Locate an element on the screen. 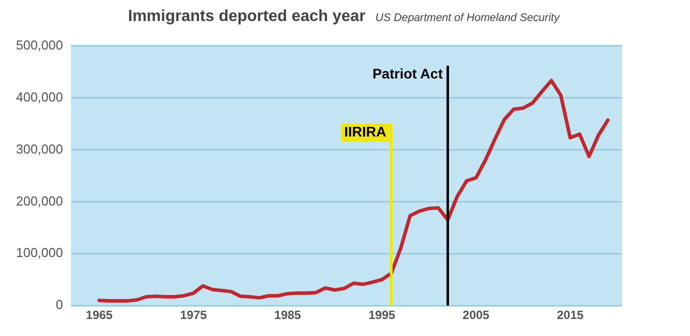 Image resolution: width=690 pixels, height=336 pixels. x-tick-label: 1985 is located at coordinates (288, 315).